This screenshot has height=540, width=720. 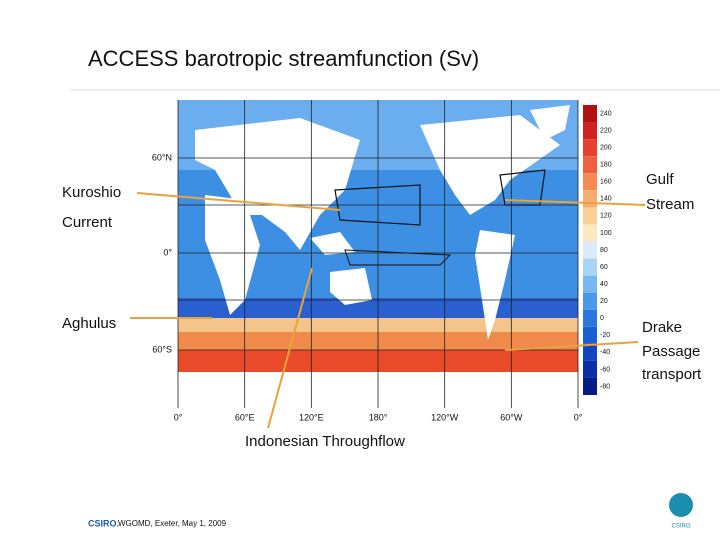 I want to click on colorbar-label: -40, so click(x=605, y=352).